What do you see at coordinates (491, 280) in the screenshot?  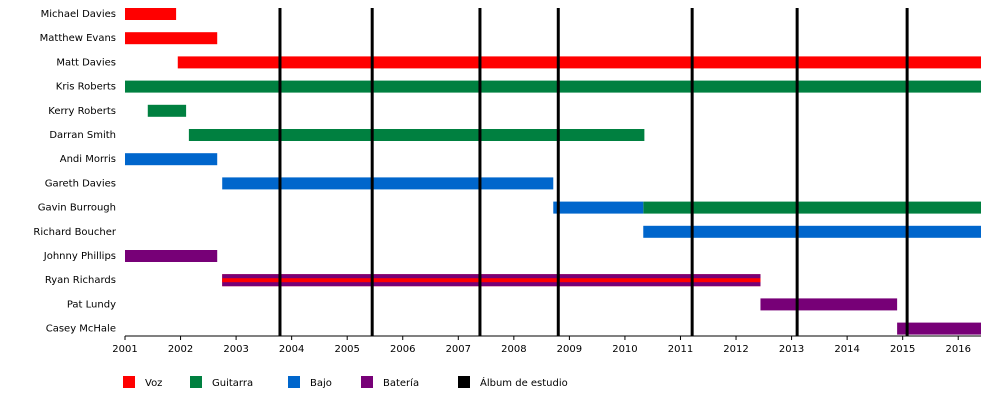 I see `member-bar-stripe` at bounding box center [491, 280].